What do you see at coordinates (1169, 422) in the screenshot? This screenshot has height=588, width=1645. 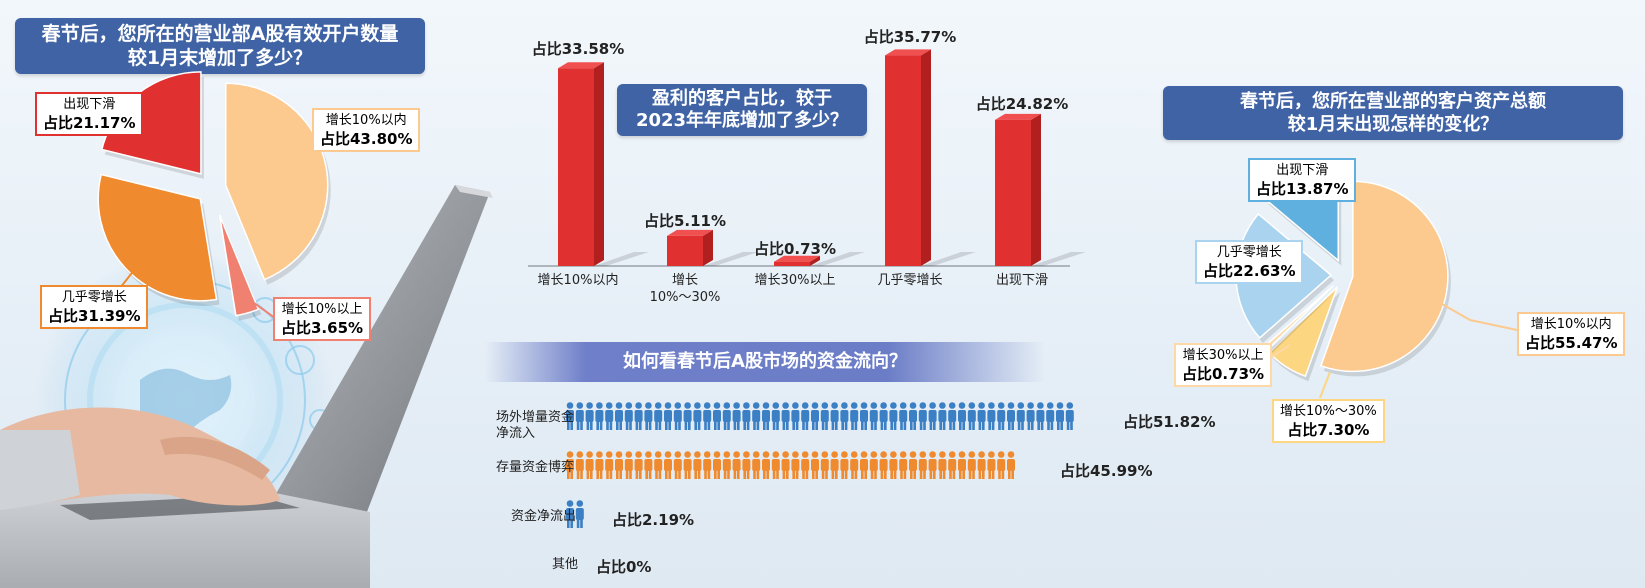 I see `pictogram-value-0: 占比51.82%` at bounding box center [1169, 422].